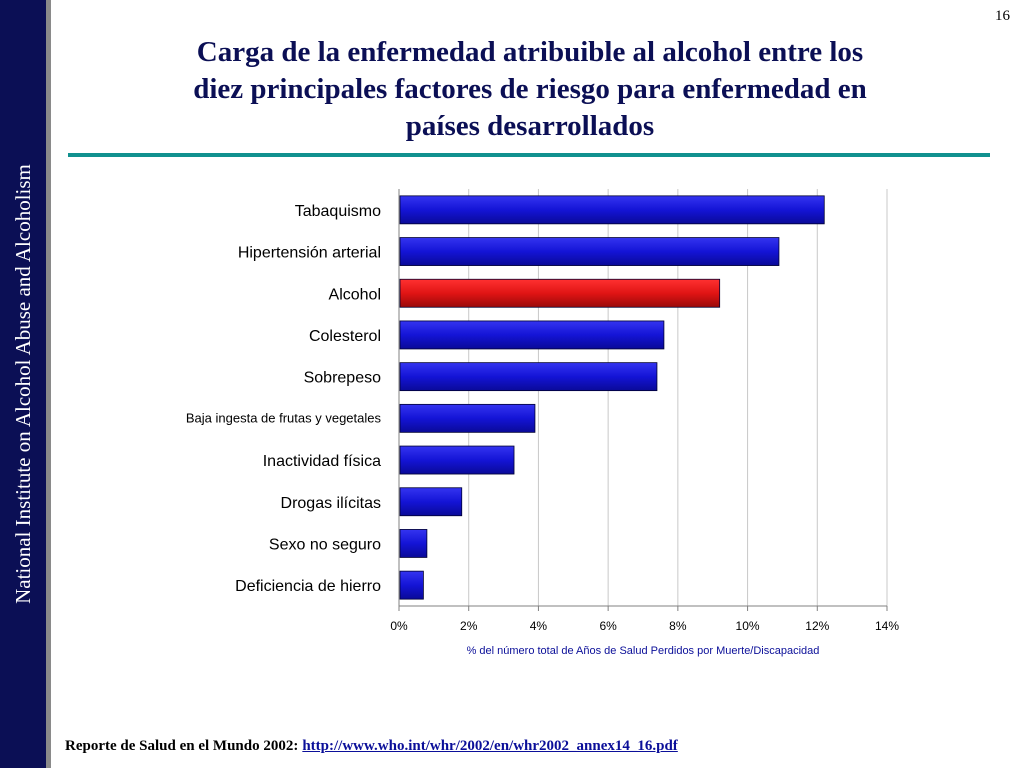 The height and width of the screenshot is (768, 1024). I want to click on category-label: Hipertensión arterial, so click(309, 253).